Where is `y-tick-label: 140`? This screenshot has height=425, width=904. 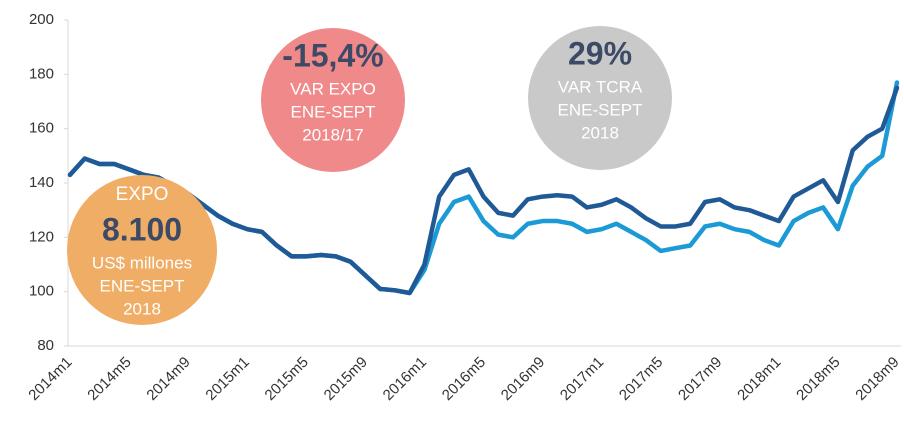
y-tick-label: 140 is located at coordinates (41, 182).